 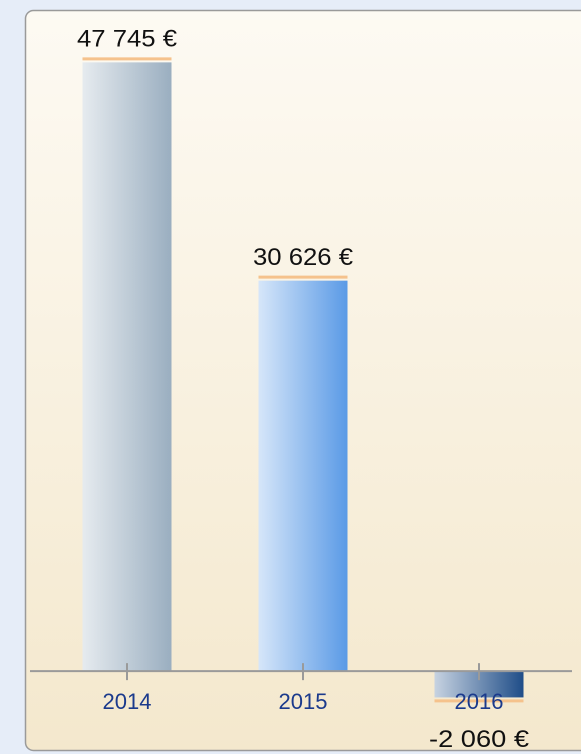 I want to click on data-label: 30 626 €, so click(x=303, y=257).